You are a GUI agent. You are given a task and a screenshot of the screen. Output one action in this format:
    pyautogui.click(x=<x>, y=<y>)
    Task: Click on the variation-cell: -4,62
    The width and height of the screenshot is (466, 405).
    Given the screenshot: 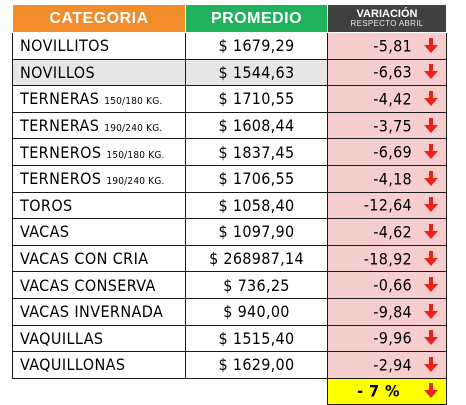 What is the action you would take?
    pyautogui.click(x=387, y=232)
    